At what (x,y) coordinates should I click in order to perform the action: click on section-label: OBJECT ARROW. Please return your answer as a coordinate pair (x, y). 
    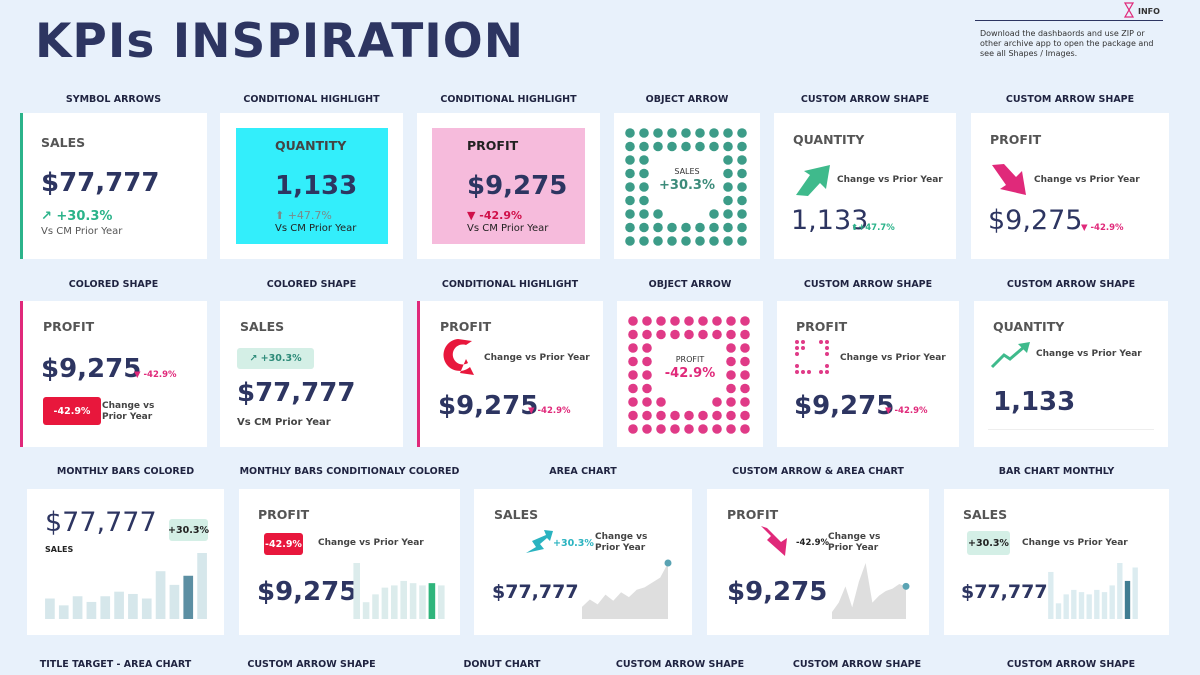
    Looking at the image, I should click on (687, 99).